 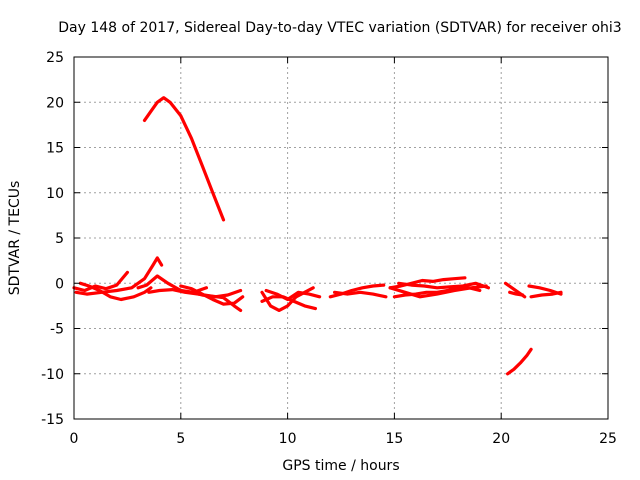 I want to click on series-line-s19, so click(x=516, y=293).